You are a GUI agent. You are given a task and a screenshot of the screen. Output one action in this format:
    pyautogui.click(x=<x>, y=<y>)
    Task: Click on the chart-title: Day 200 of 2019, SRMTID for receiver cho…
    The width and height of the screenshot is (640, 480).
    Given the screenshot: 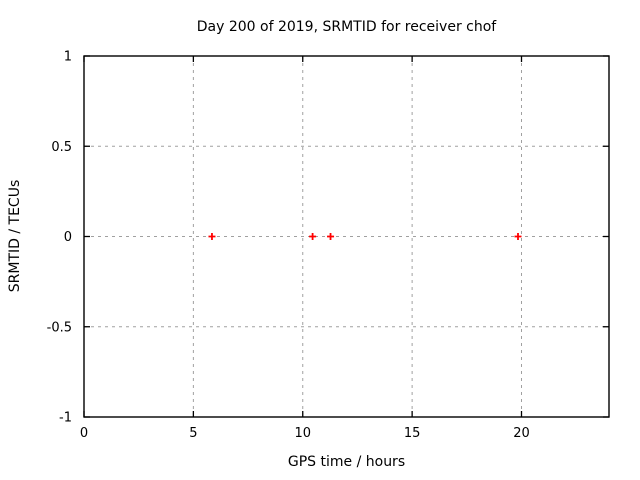 What is the action you would take?
    pyautogui.click(x=346, y=27)
    